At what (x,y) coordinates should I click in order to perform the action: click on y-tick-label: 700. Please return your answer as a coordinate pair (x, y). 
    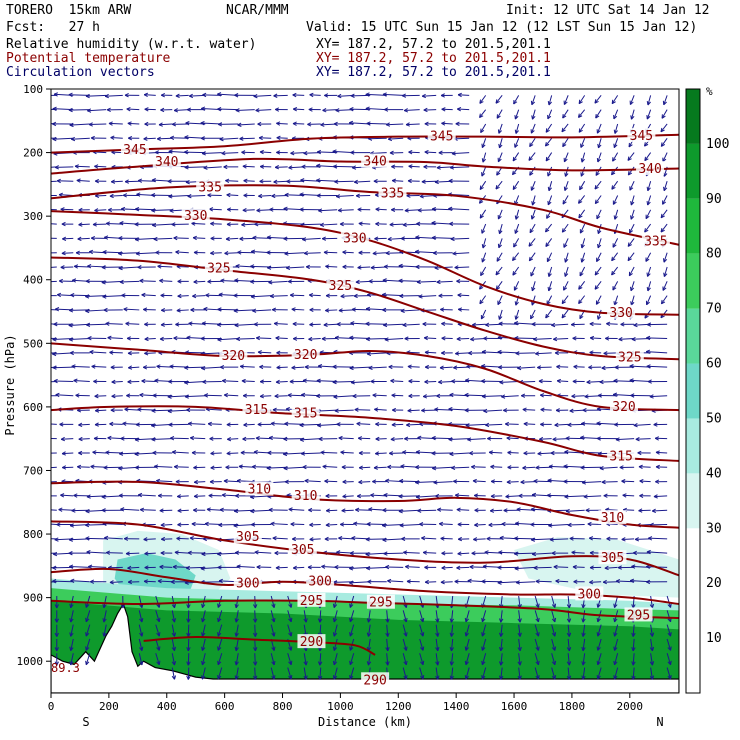
    Looking at the image, I should click on (33, 470).